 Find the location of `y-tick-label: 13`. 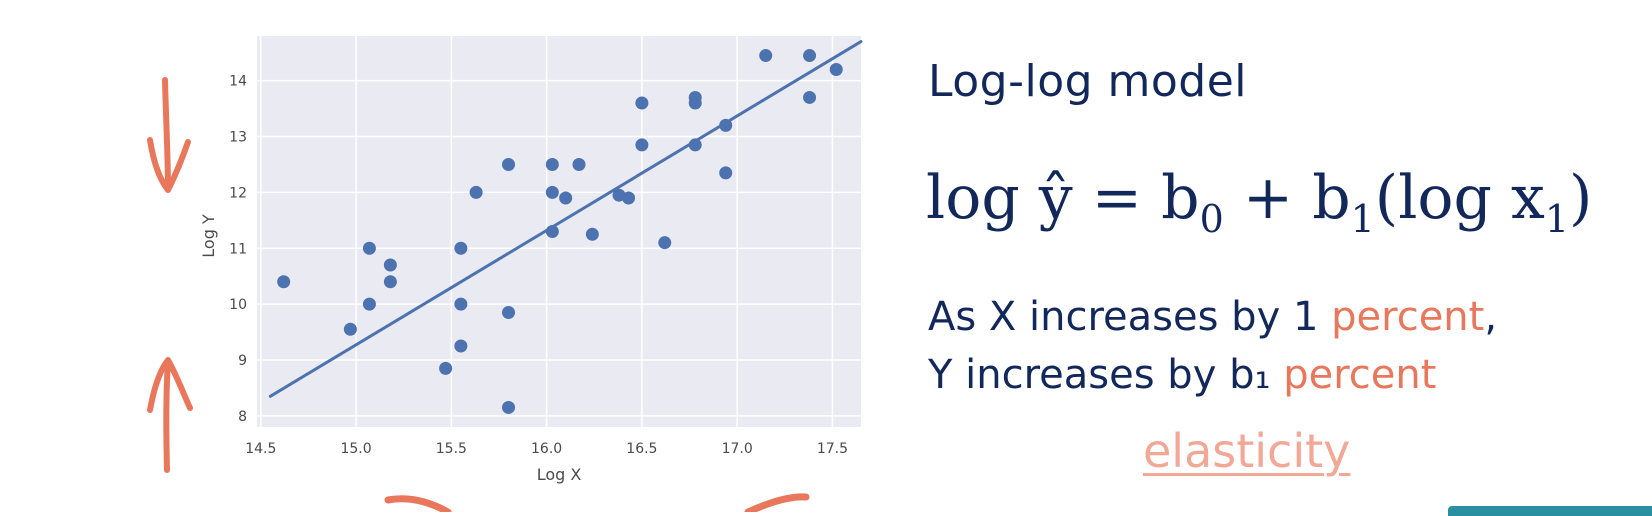

y-tick-label: 13 is located at coordinates (238, 138).